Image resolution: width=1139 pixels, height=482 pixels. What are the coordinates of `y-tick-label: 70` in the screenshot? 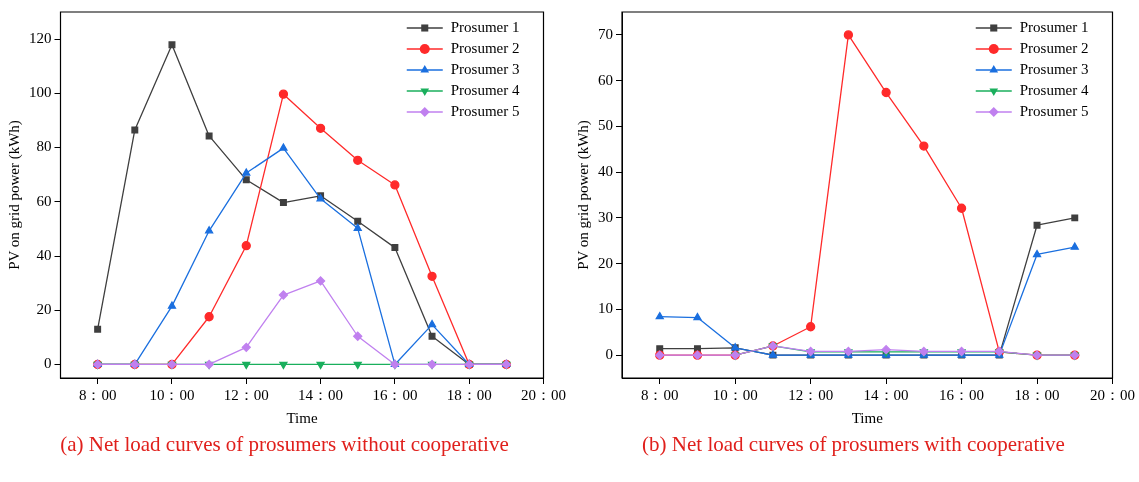 It's located at (605, 33).